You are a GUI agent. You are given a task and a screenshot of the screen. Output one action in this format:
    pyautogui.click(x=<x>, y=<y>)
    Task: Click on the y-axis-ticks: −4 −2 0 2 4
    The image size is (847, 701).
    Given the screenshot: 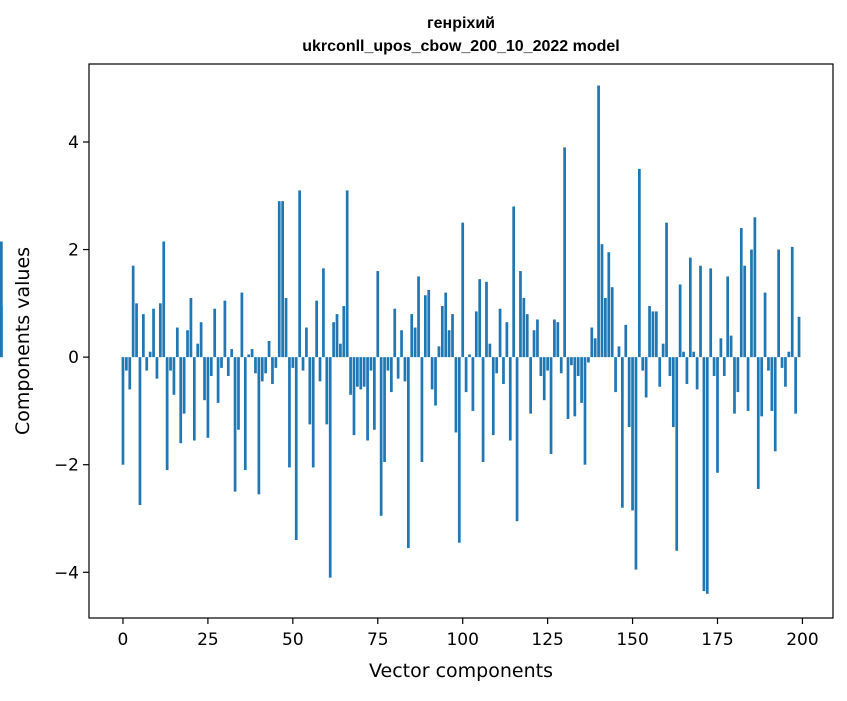 What is the action you would take?
    pyautogui.click(x=71, y=358)
    